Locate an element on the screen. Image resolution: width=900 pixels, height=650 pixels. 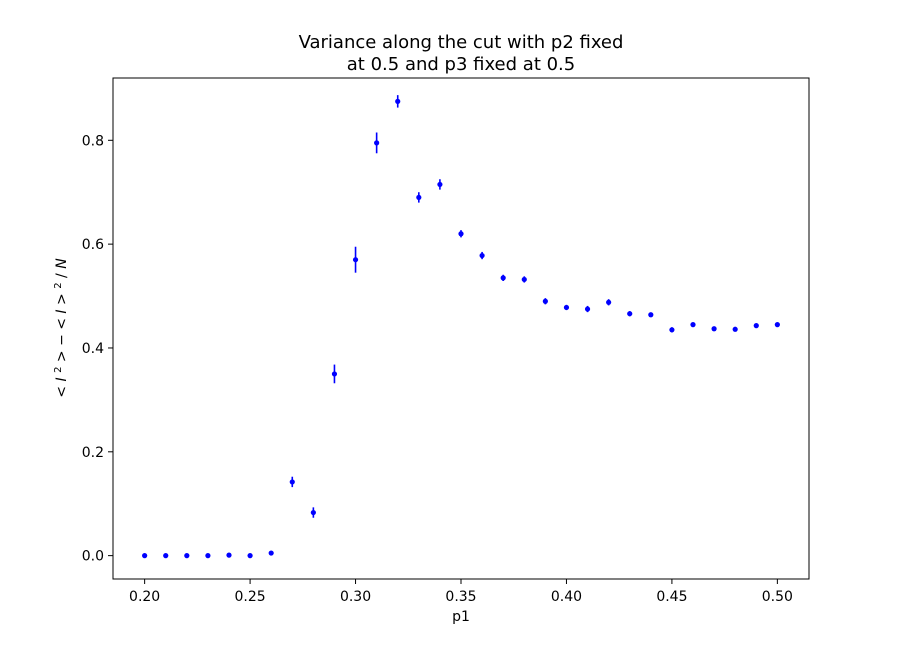
y-tick-label: 0.4 is located at coordinates (93, 349).